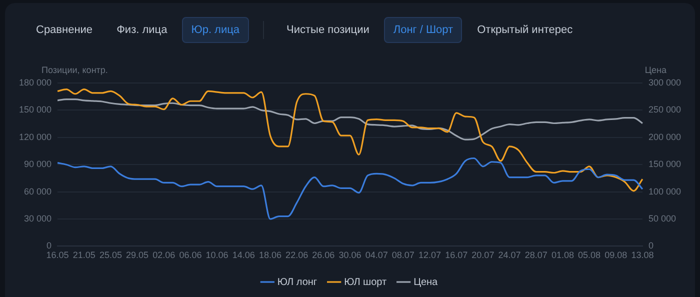 The image size is (700, 297). I want to click on y-tick-label: 30 000, so click(38, 218).